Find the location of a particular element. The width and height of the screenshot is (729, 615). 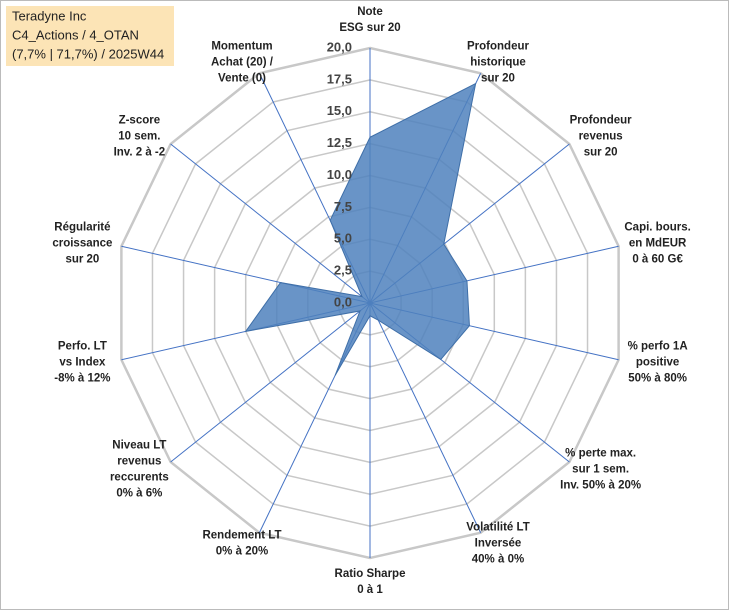

y-tick-label: 0,0 is located at coordinates (343, 301).